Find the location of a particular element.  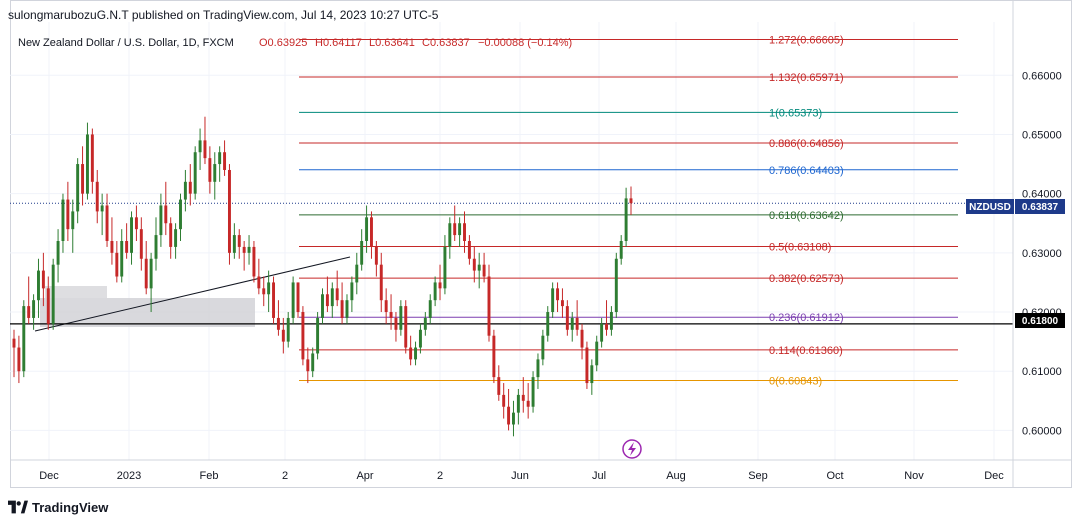

y-tick-label: 0.61000 is located at coordinates (1042, 372).